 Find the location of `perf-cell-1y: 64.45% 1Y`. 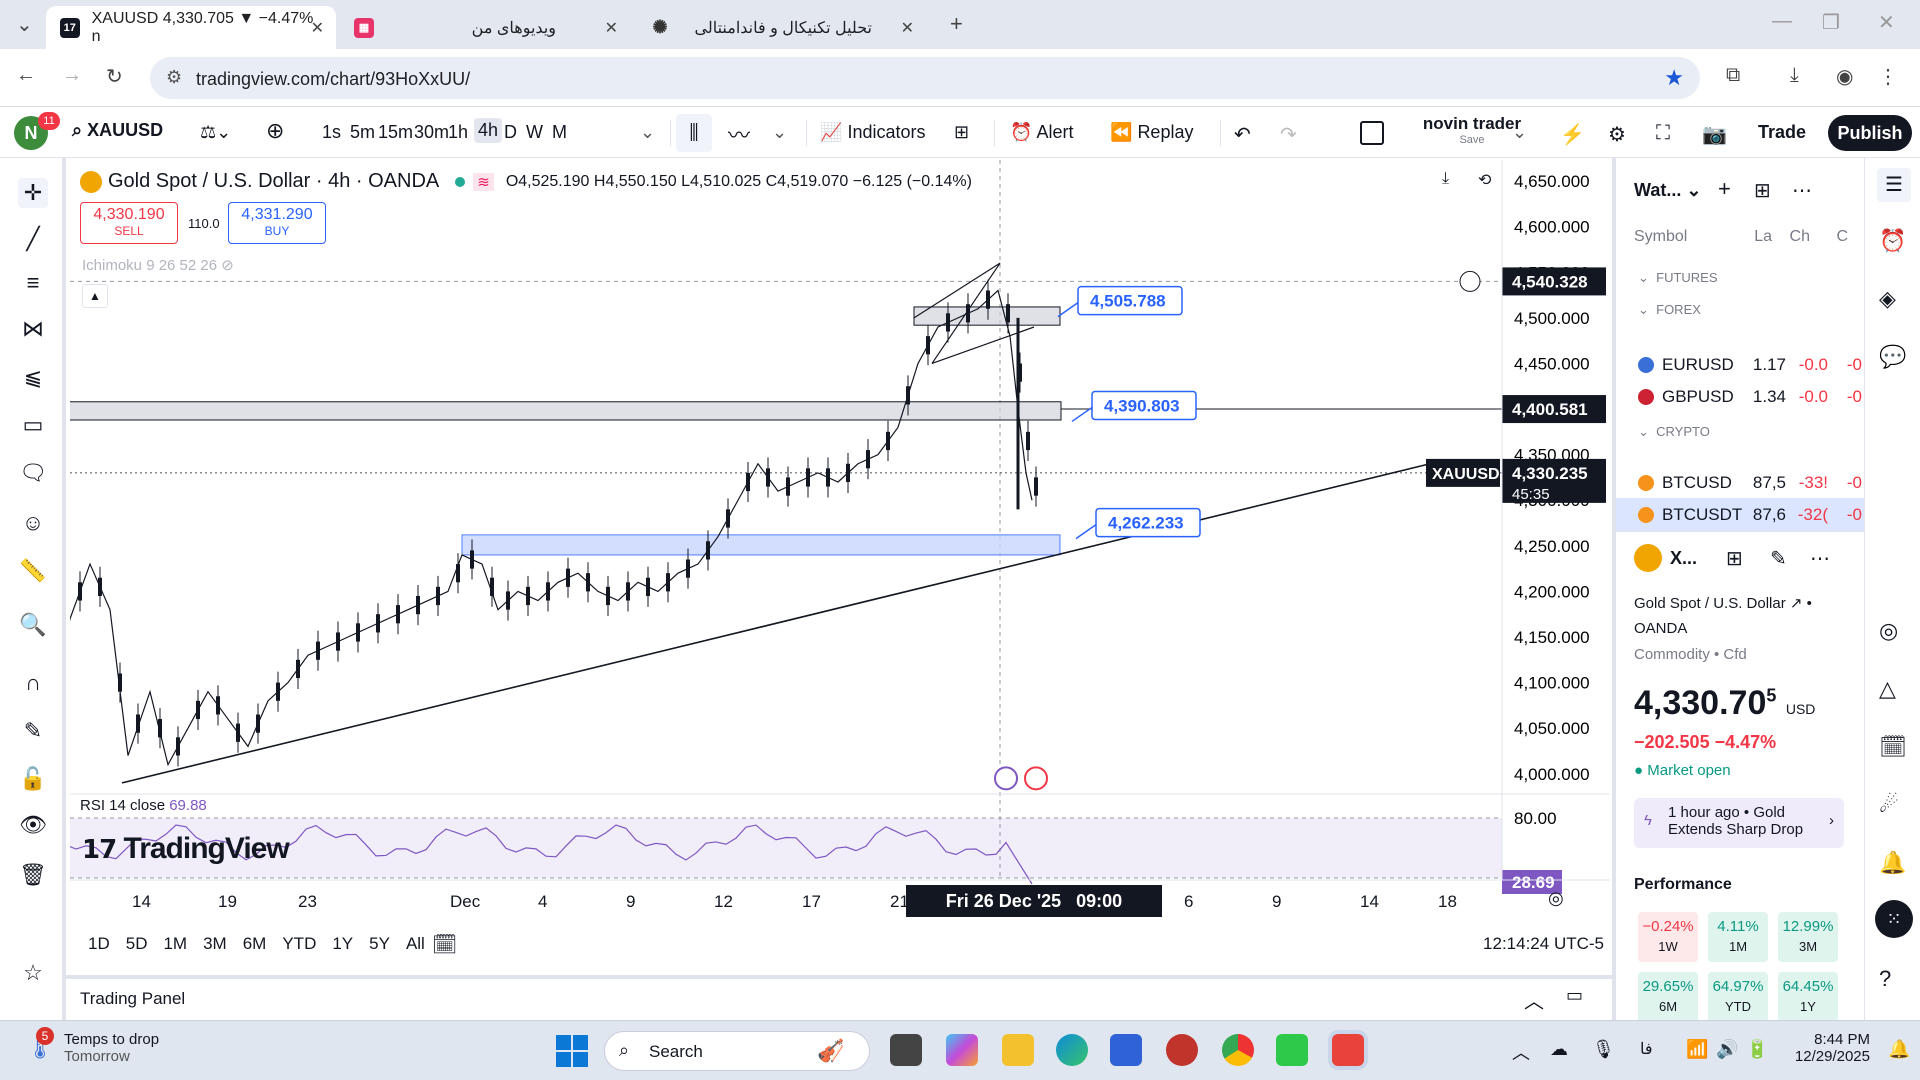

perf-cell-1y: 64.45% 1Y is located at coordinates (1808, 997).